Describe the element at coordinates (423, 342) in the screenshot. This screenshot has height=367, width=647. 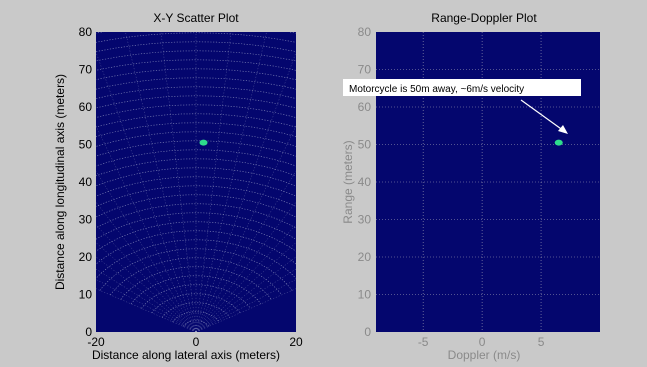
I see `x-tick-label: -5` at that location.